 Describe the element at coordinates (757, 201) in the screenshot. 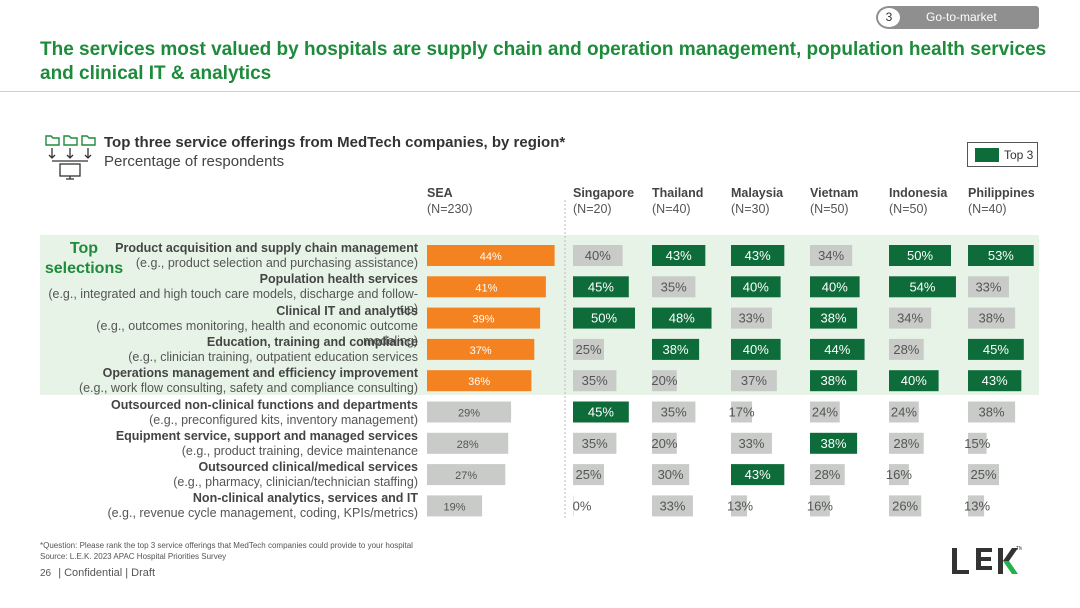

I see `column-header-malaysia: Malaysia (N=30)` at that location.